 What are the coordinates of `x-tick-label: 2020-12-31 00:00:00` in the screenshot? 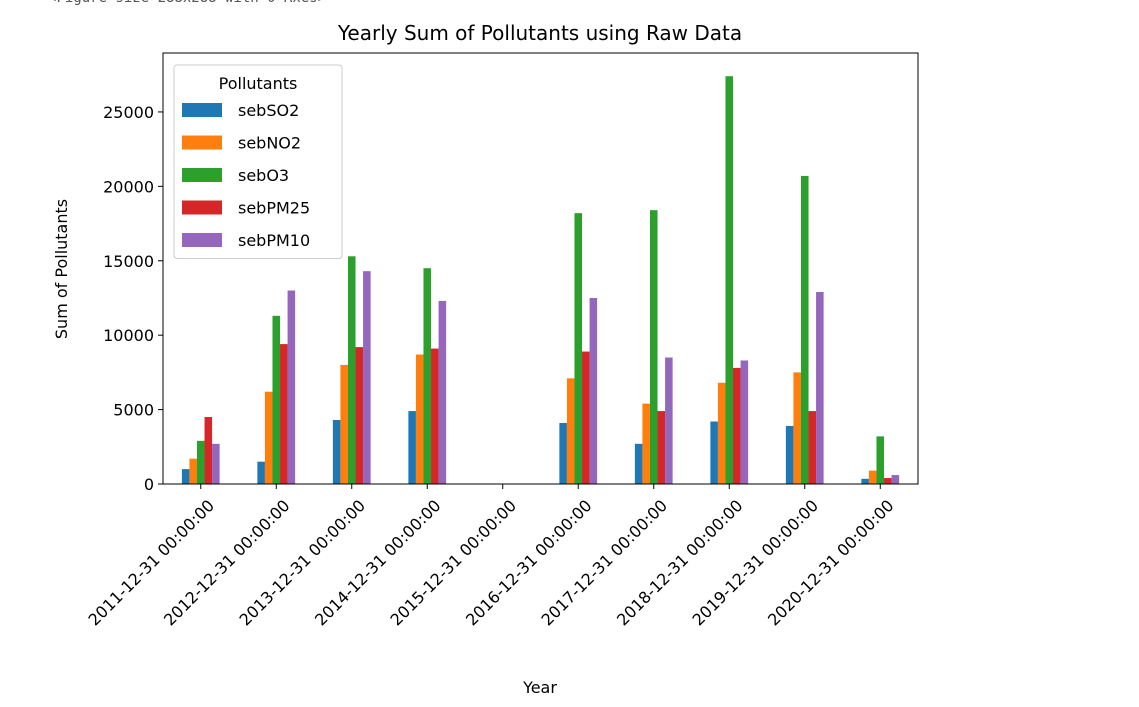 It's located at (831, 563).